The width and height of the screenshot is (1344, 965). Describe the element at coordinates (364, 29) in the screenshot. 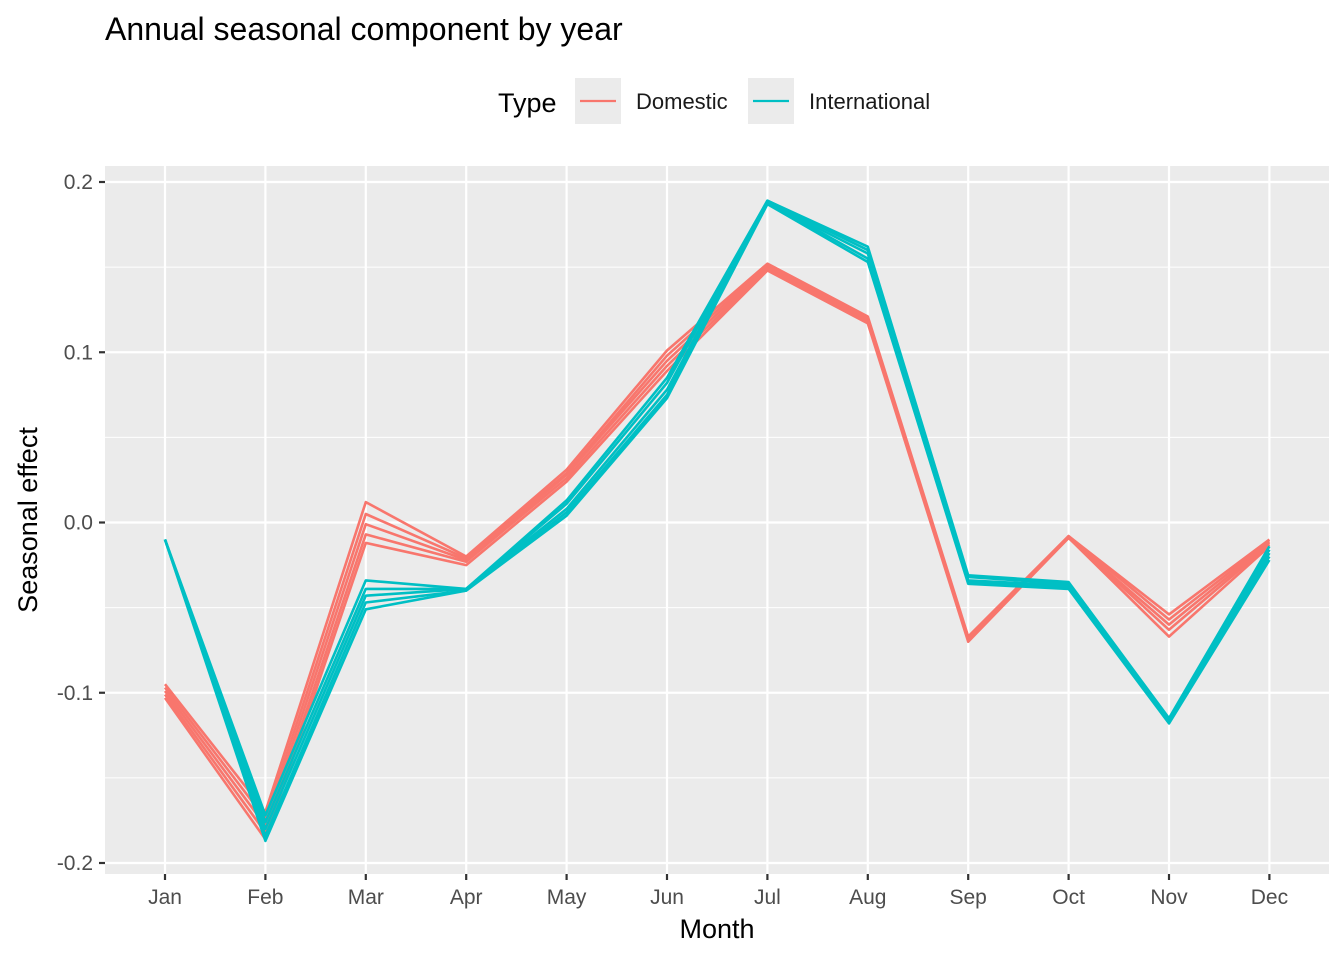

I see `chart-title: Annual seasonal component by year` at that location.